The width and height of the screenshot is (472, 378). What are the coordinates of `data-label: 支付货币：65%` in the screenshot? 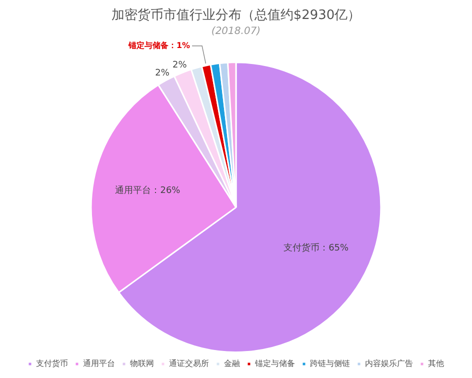 It's located at (317, 248).